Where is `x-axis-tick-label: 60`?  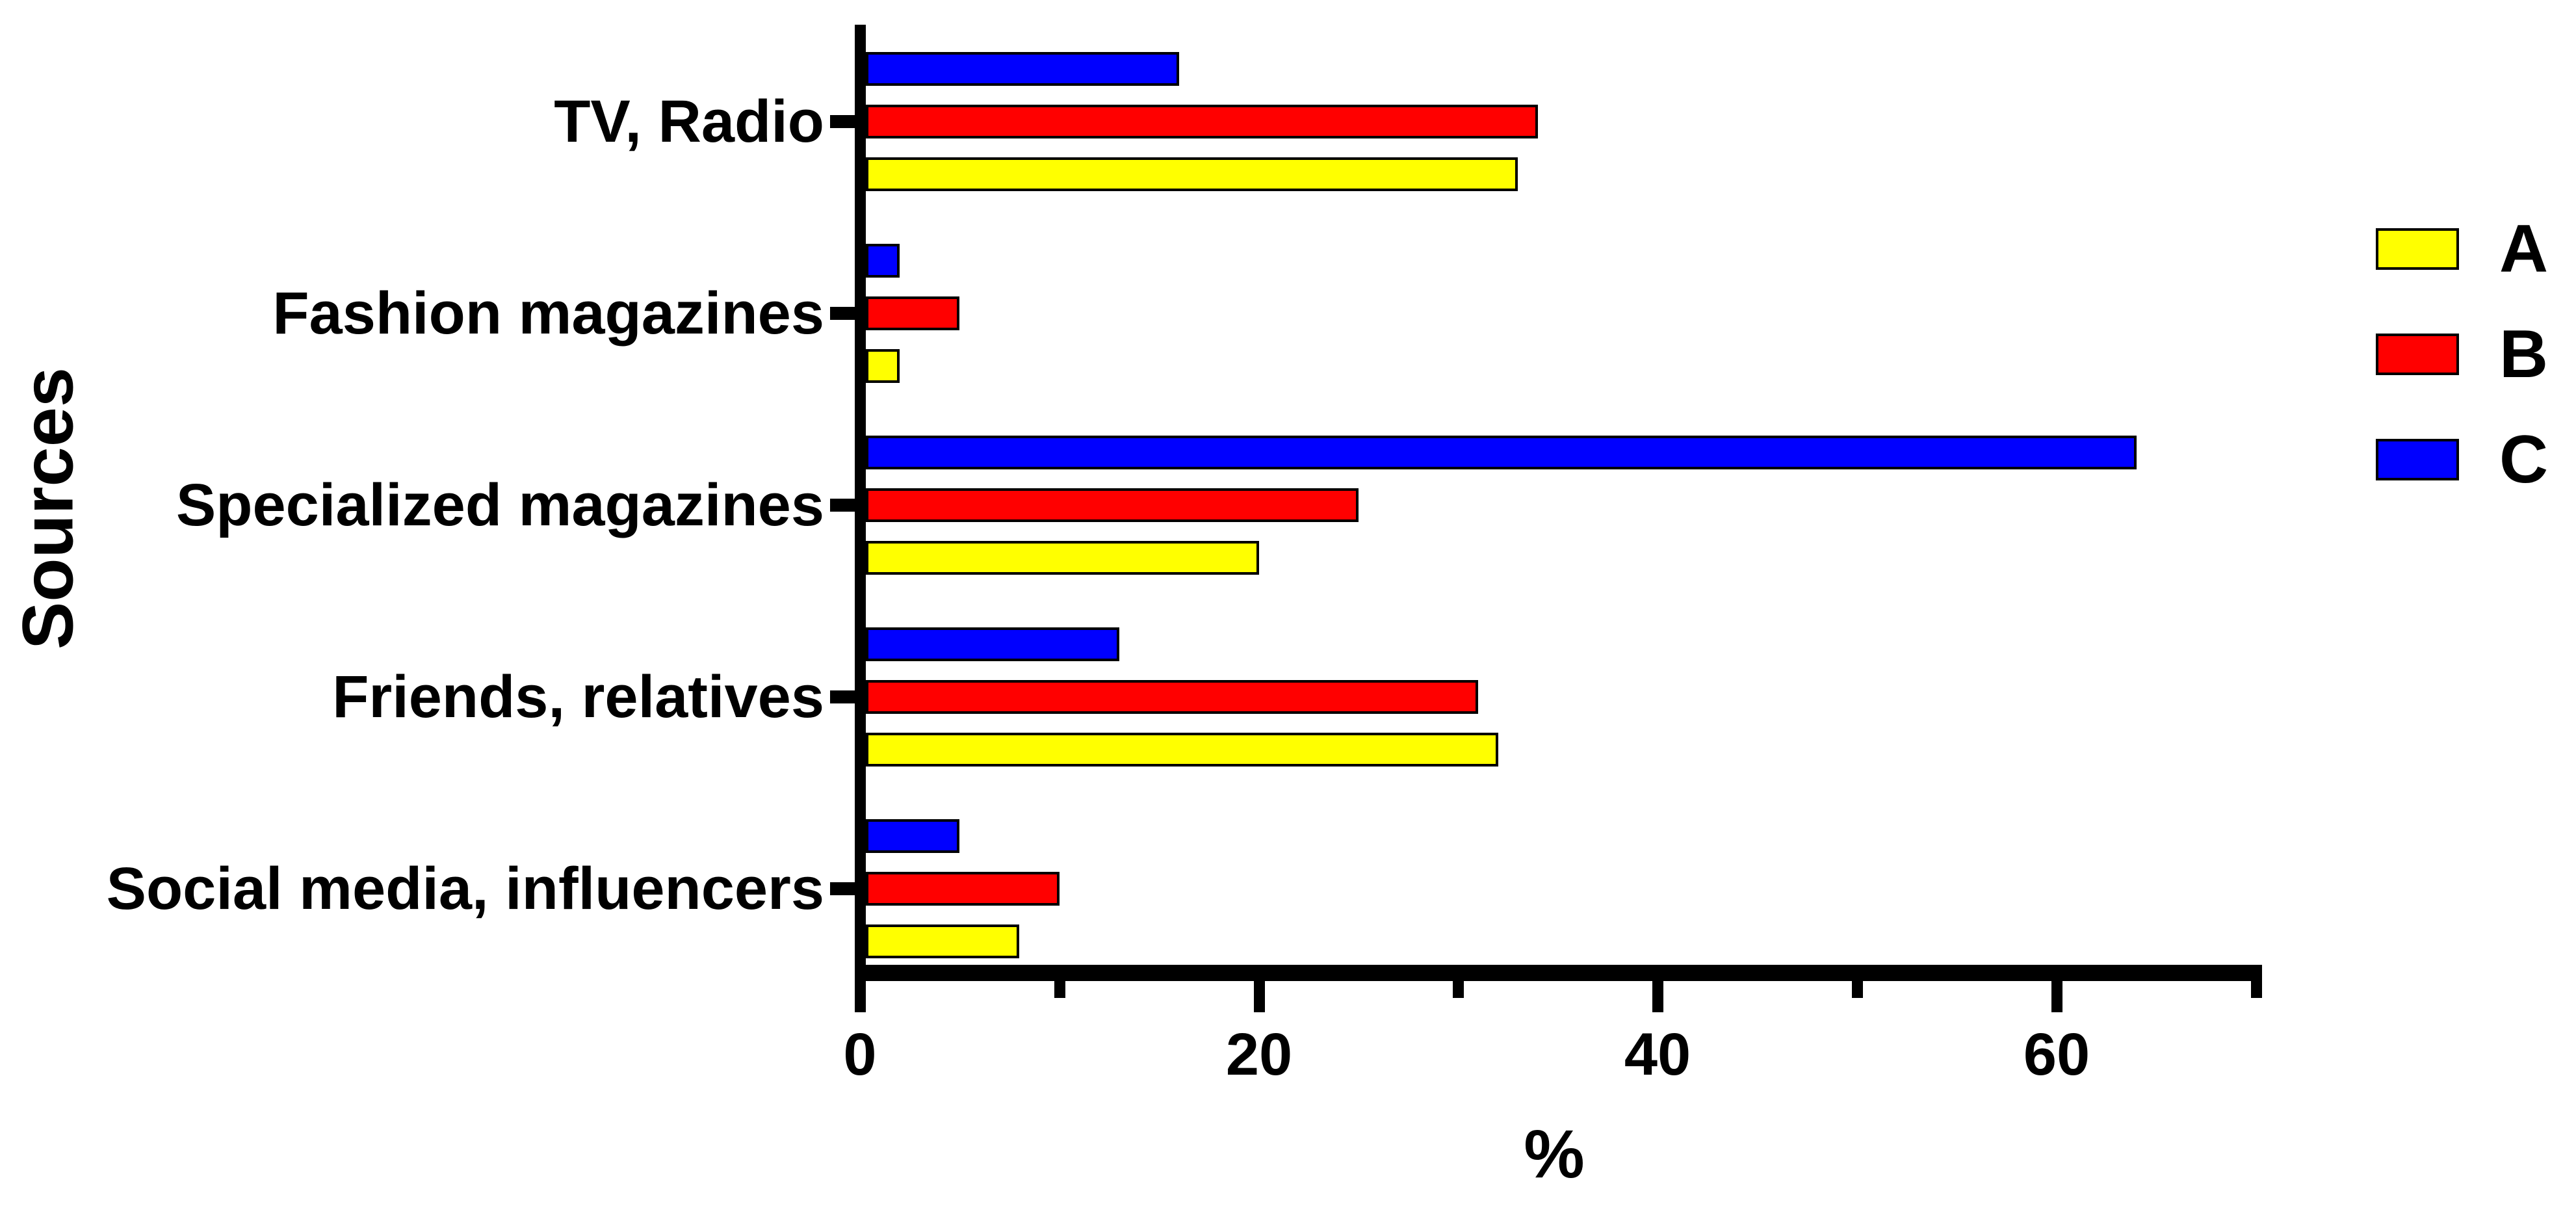 x-axis-tick-label: 60 is located at coordinates (2056, 1054).